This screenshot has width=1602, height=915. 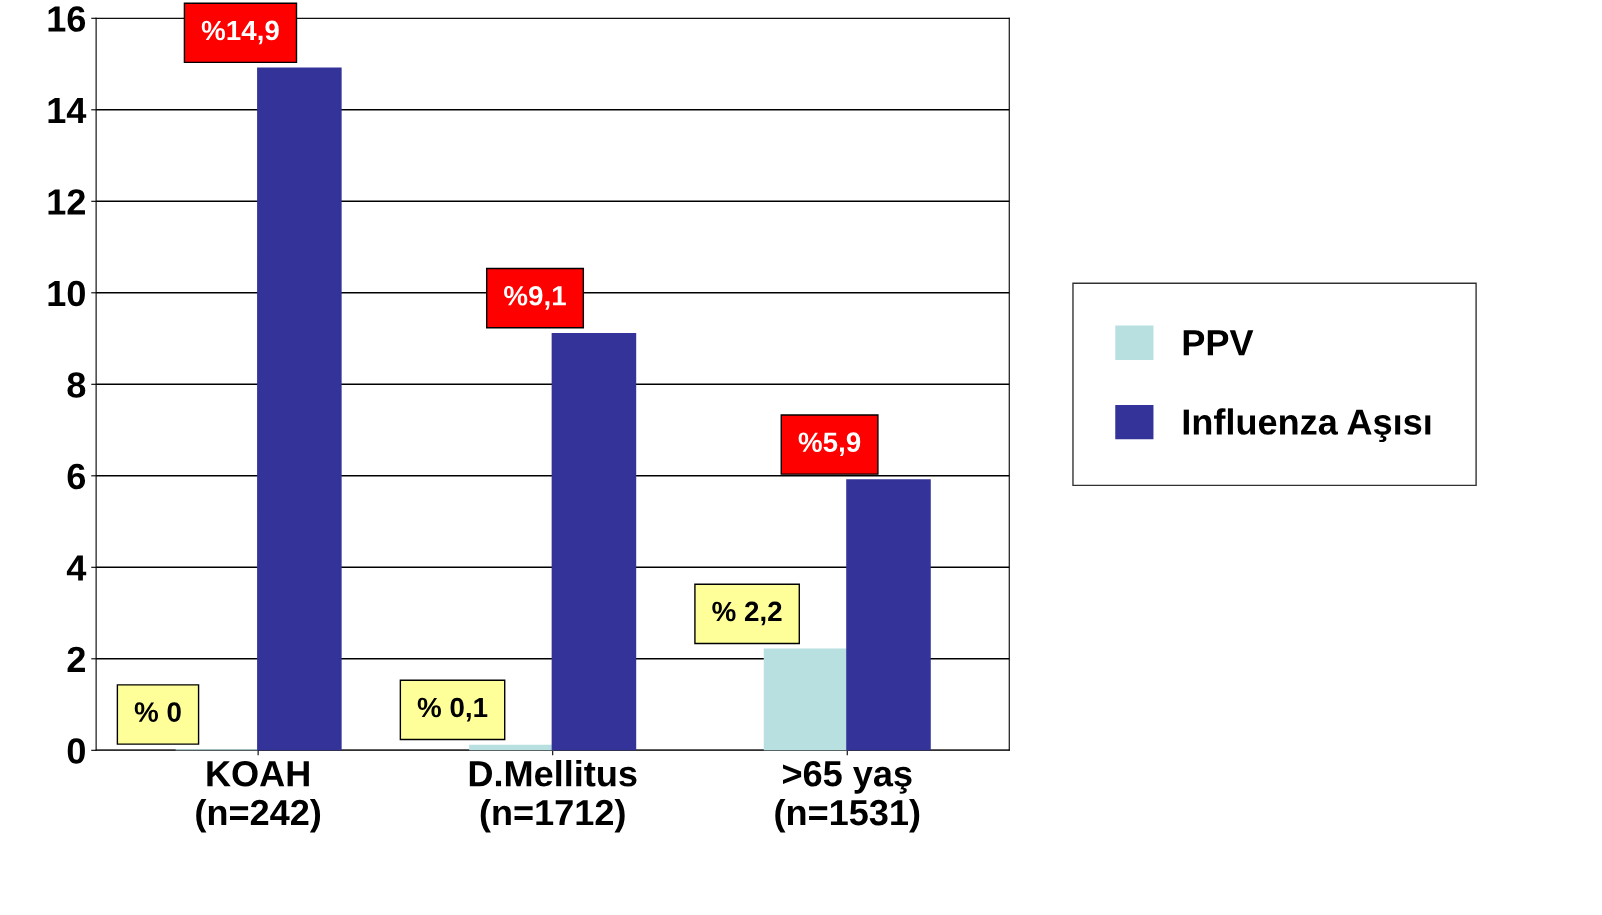 I want to click on x-tick-label: KOAH (n=242), so click(x=258, y=796).